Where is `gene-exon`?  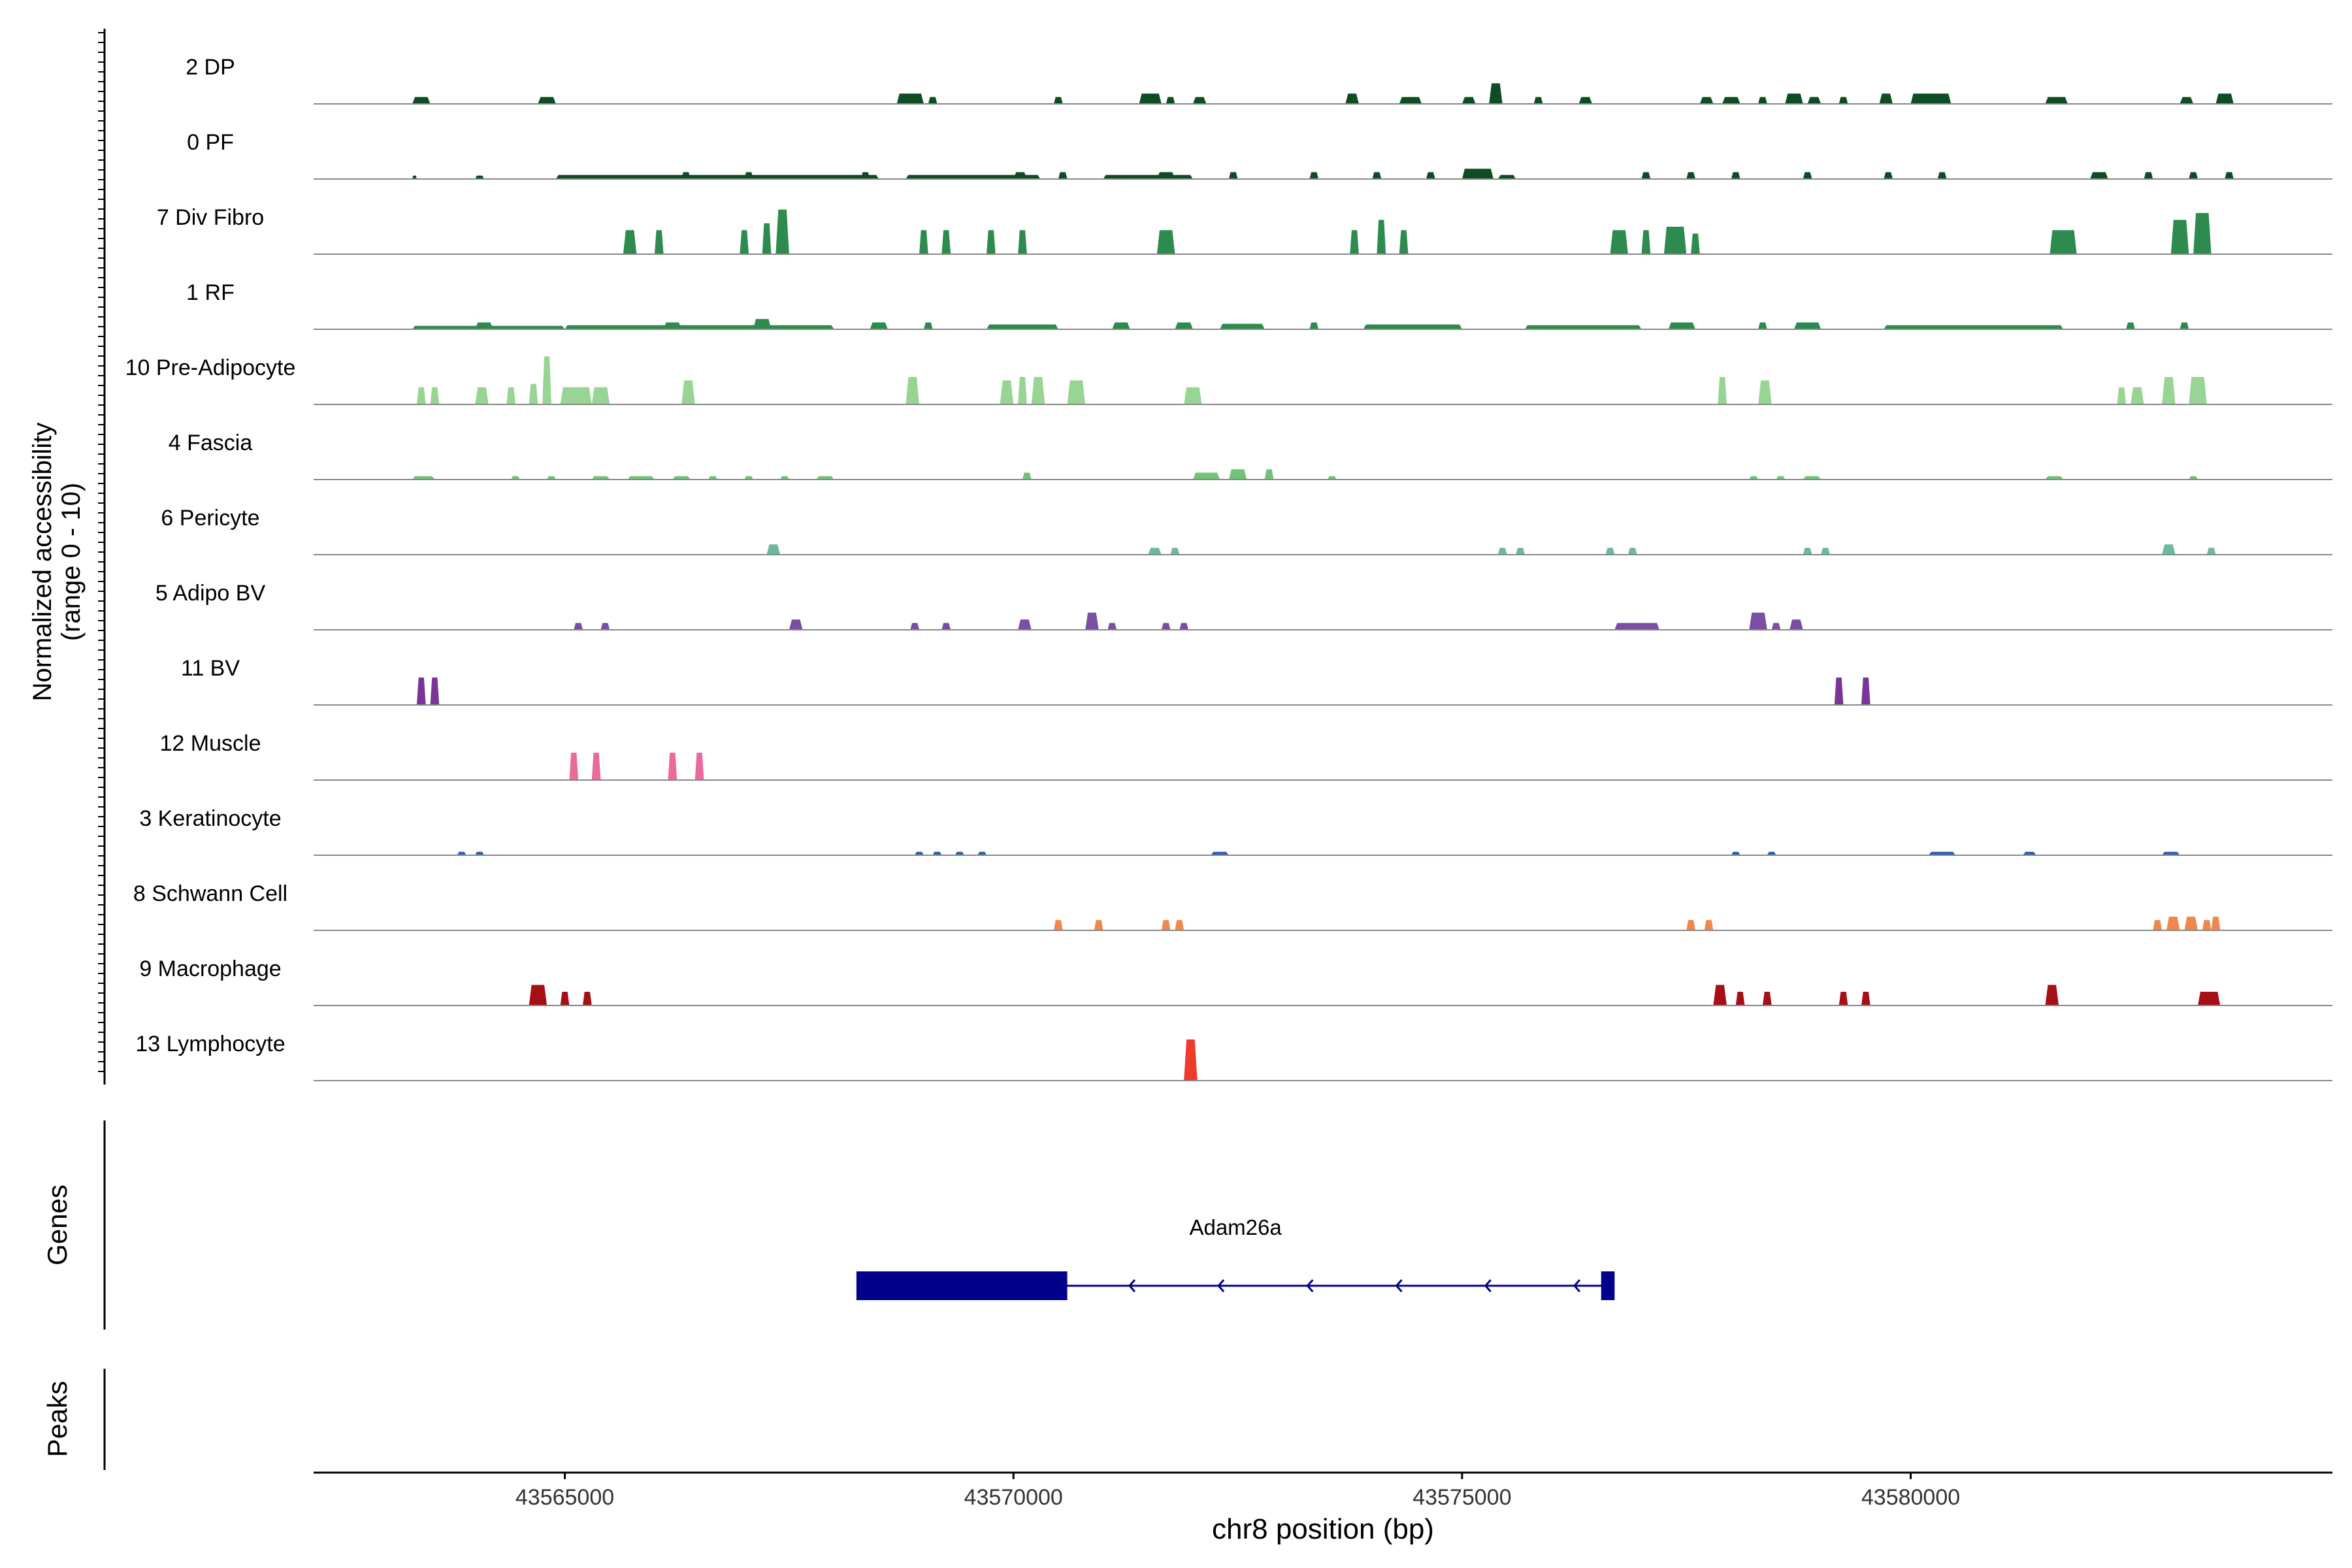 gene-exon is located at coordinates (962, 1285).